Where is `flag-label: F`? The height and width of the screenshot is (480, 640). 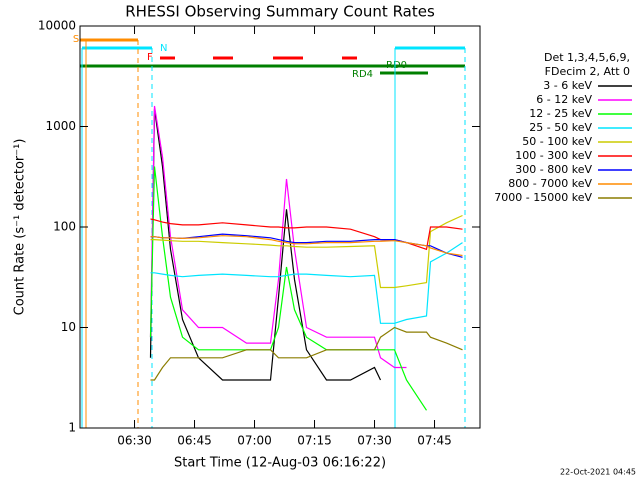
flag-label: F is located at coordinates (150, 57).